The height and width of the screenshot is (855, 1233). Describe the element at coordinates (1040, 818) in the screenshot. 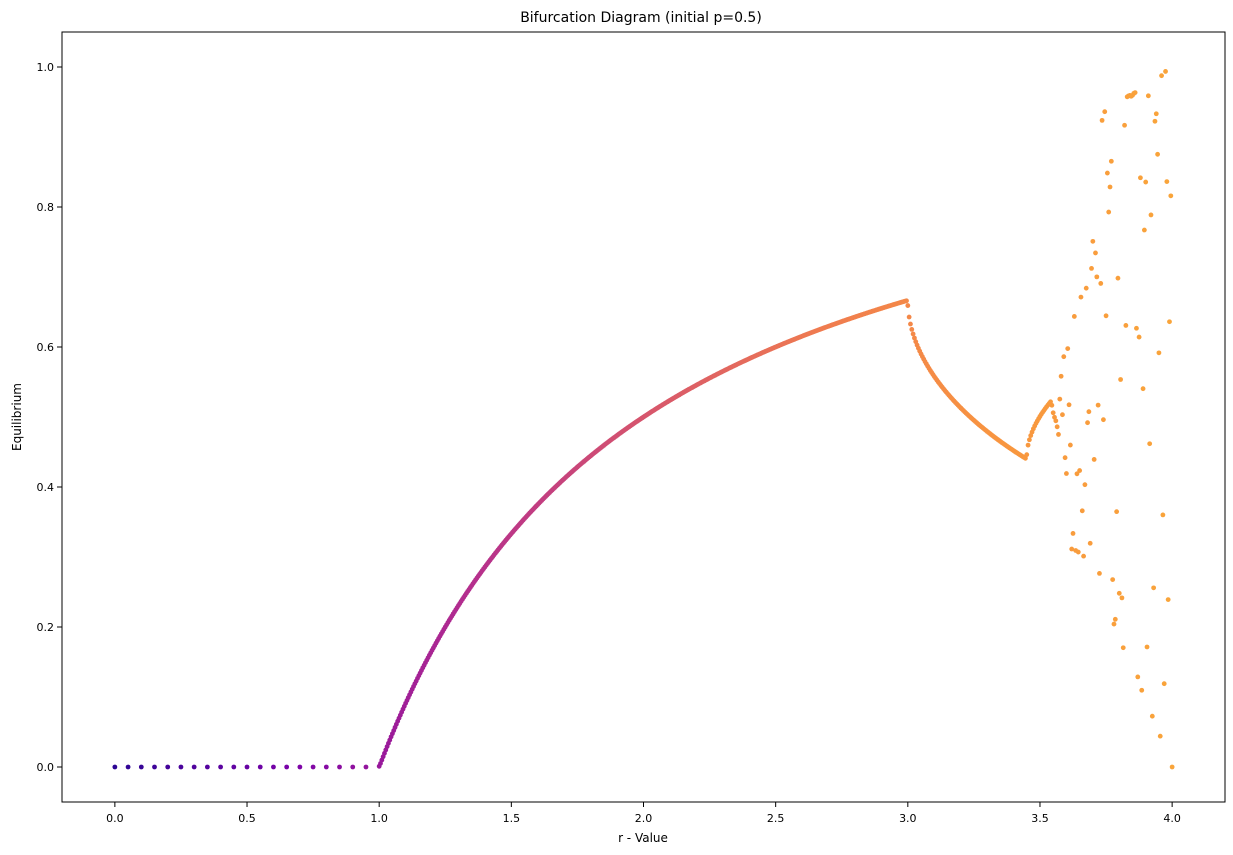

I see `x-tick-label: 3.5` at that location.